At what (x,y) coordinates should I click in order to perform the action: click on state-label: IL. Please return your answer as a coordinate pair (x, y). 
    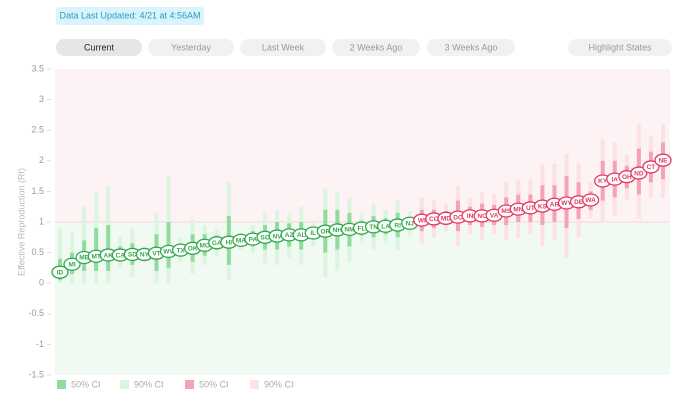
    Looking at the image, I should click on (313, 233).